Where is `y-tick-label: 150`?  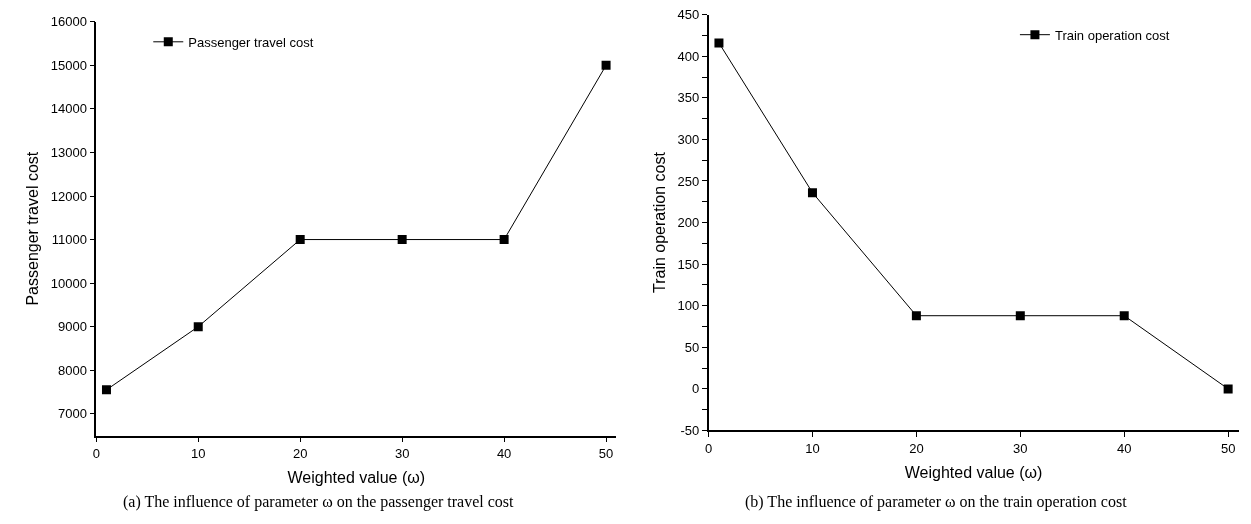
y-tick-label: 150 is located at coordinates (688, 264).